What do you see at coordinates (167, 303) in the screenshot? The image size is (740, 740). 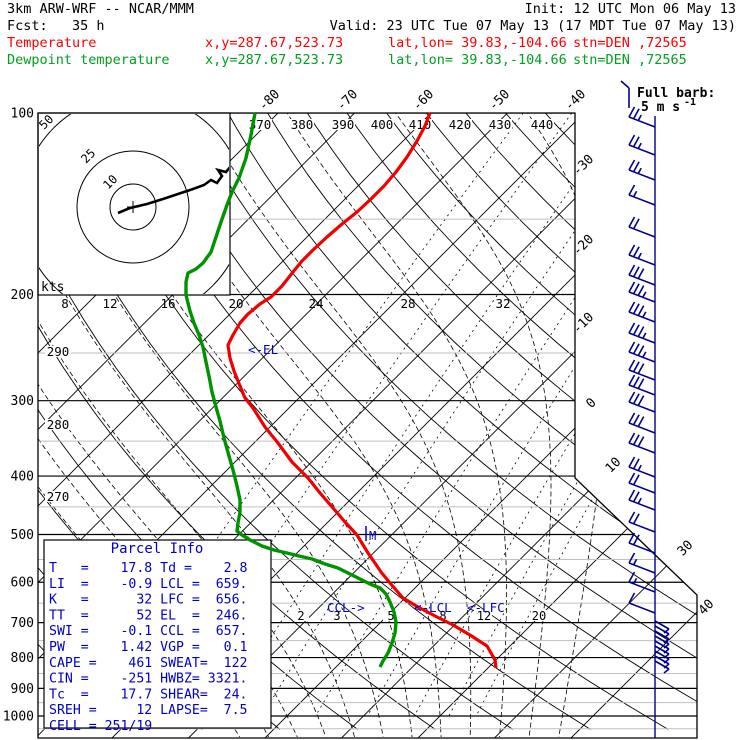 I see `moist-label-16: 16` at bounding box center [167, 303].